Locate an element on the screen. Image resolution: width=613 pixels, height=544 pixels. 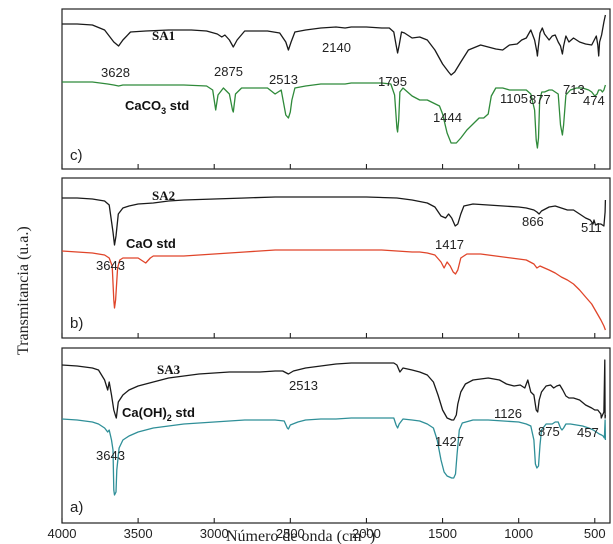
peak-label: 866 is located at coordinates (533, 221).